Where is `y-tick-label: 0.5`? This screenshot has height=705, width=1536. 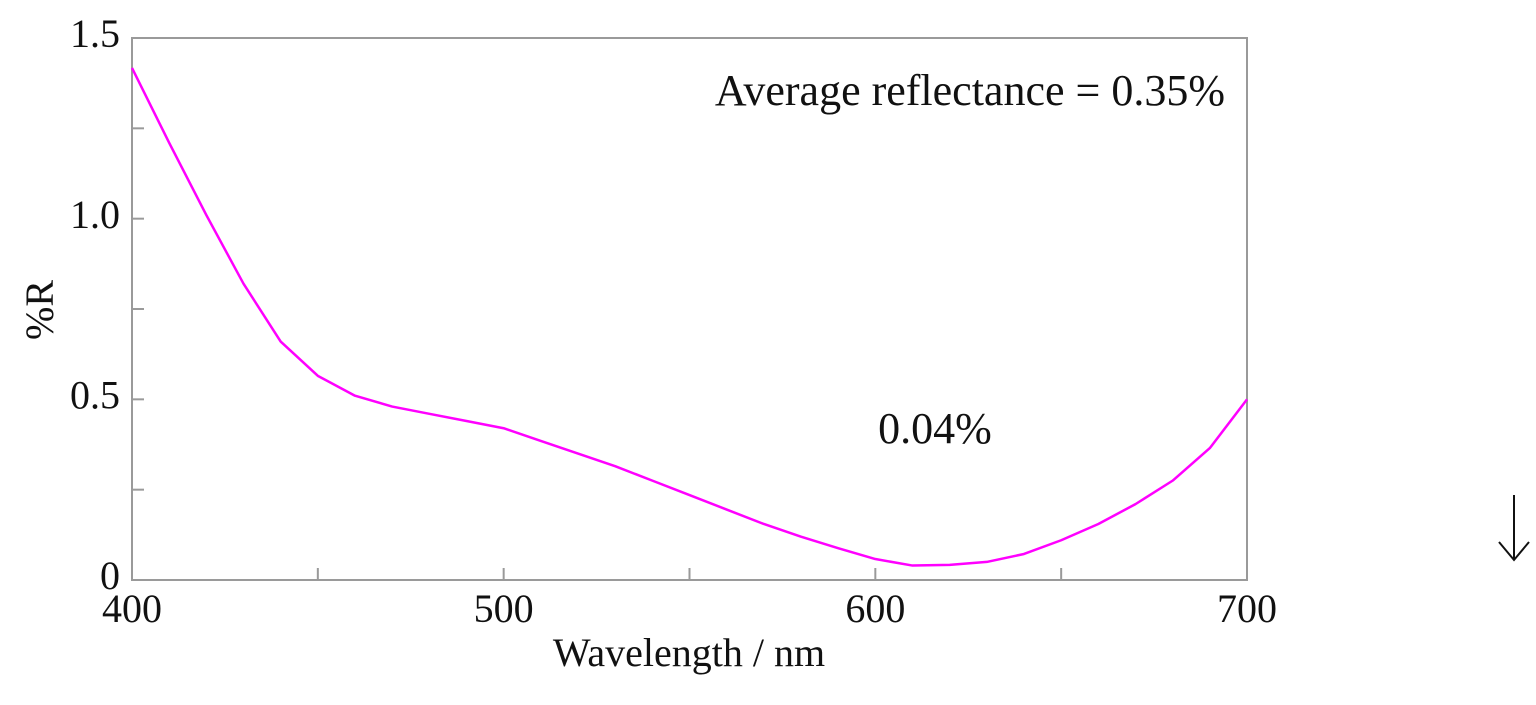
y-tick-label: 0.5 is located at coordinates (95, 395).